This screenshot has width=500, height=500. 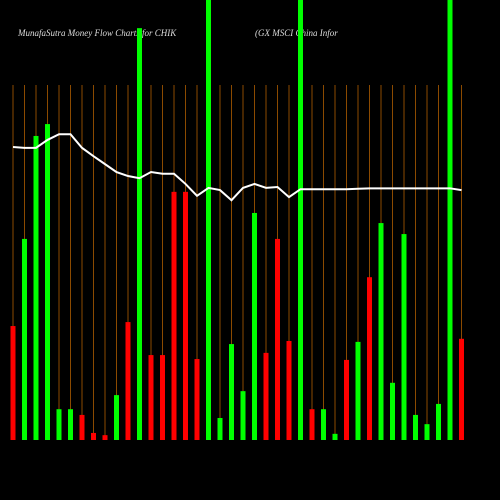 What do you see at coordinates (97, 33) in the screenshot?
I see `chart-title: MunafaSutra Money Flow Charts for CHIK` at bounding box center [97, 33].